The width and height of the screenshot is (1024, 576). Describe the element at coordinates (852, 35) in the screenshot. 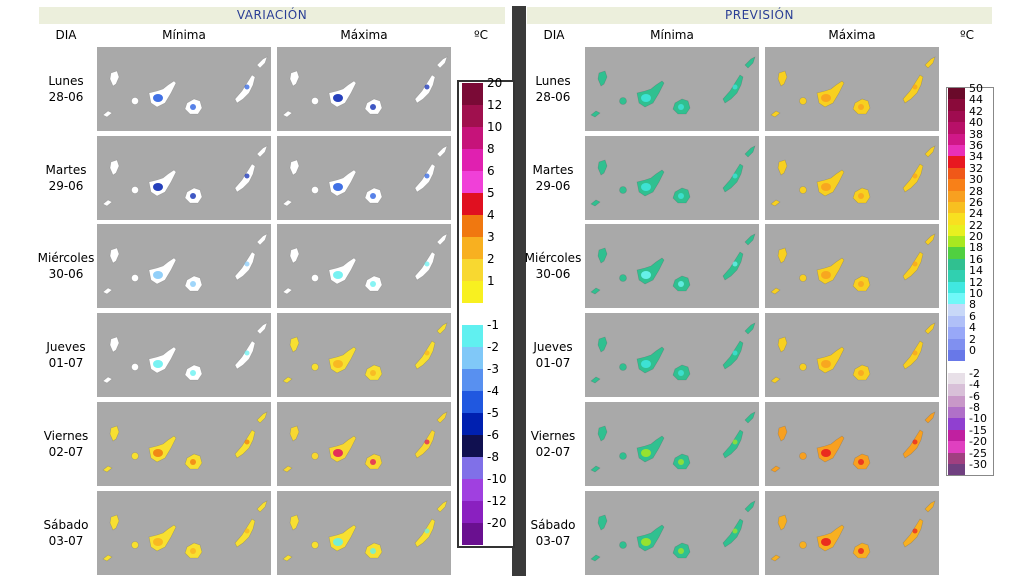

I see `right-col-max: Máxima` at that location.